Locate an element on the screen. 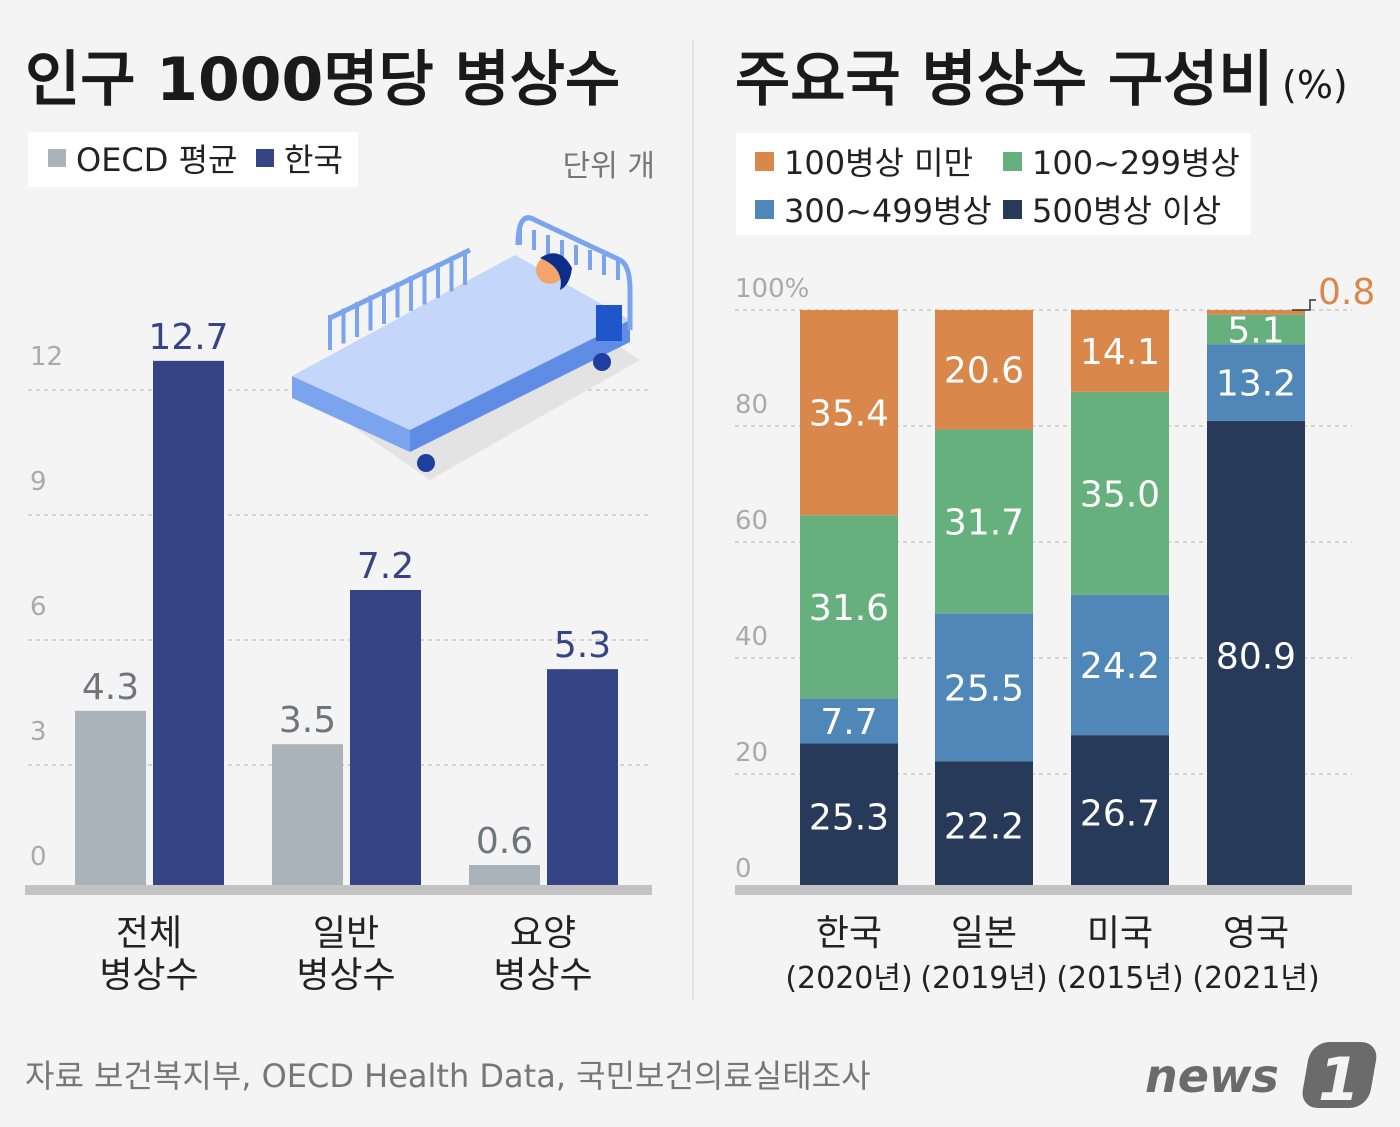 The width and height of the screenshot is (1400, 1127). x-category-label: 한국 is located at coordinates (849, 933).